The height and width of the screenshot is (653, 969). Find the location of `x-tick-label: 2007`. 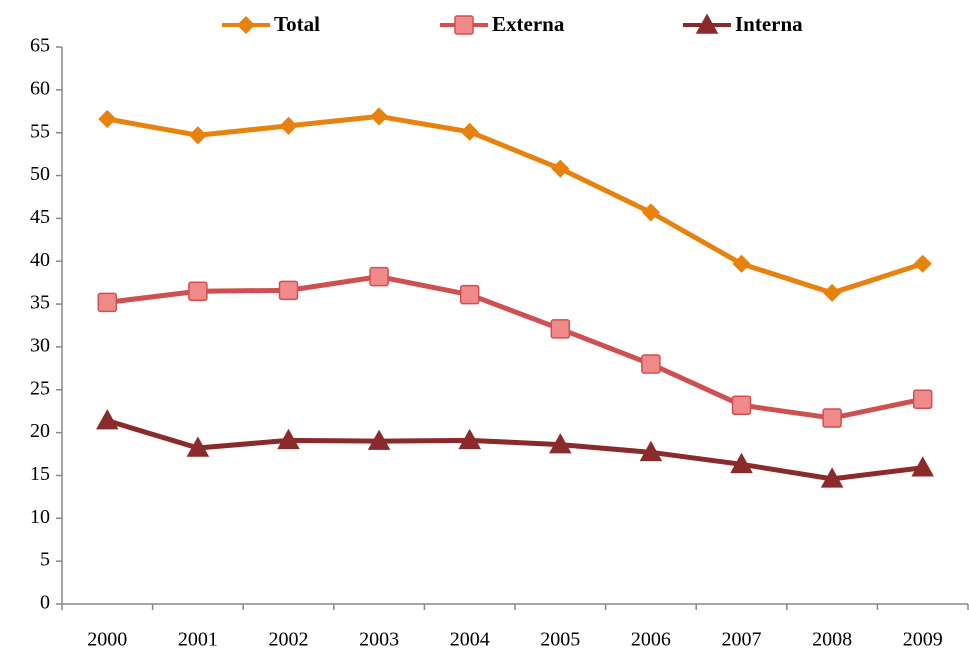

x-tick-label: 2007 is located at coordinates (742, 640).